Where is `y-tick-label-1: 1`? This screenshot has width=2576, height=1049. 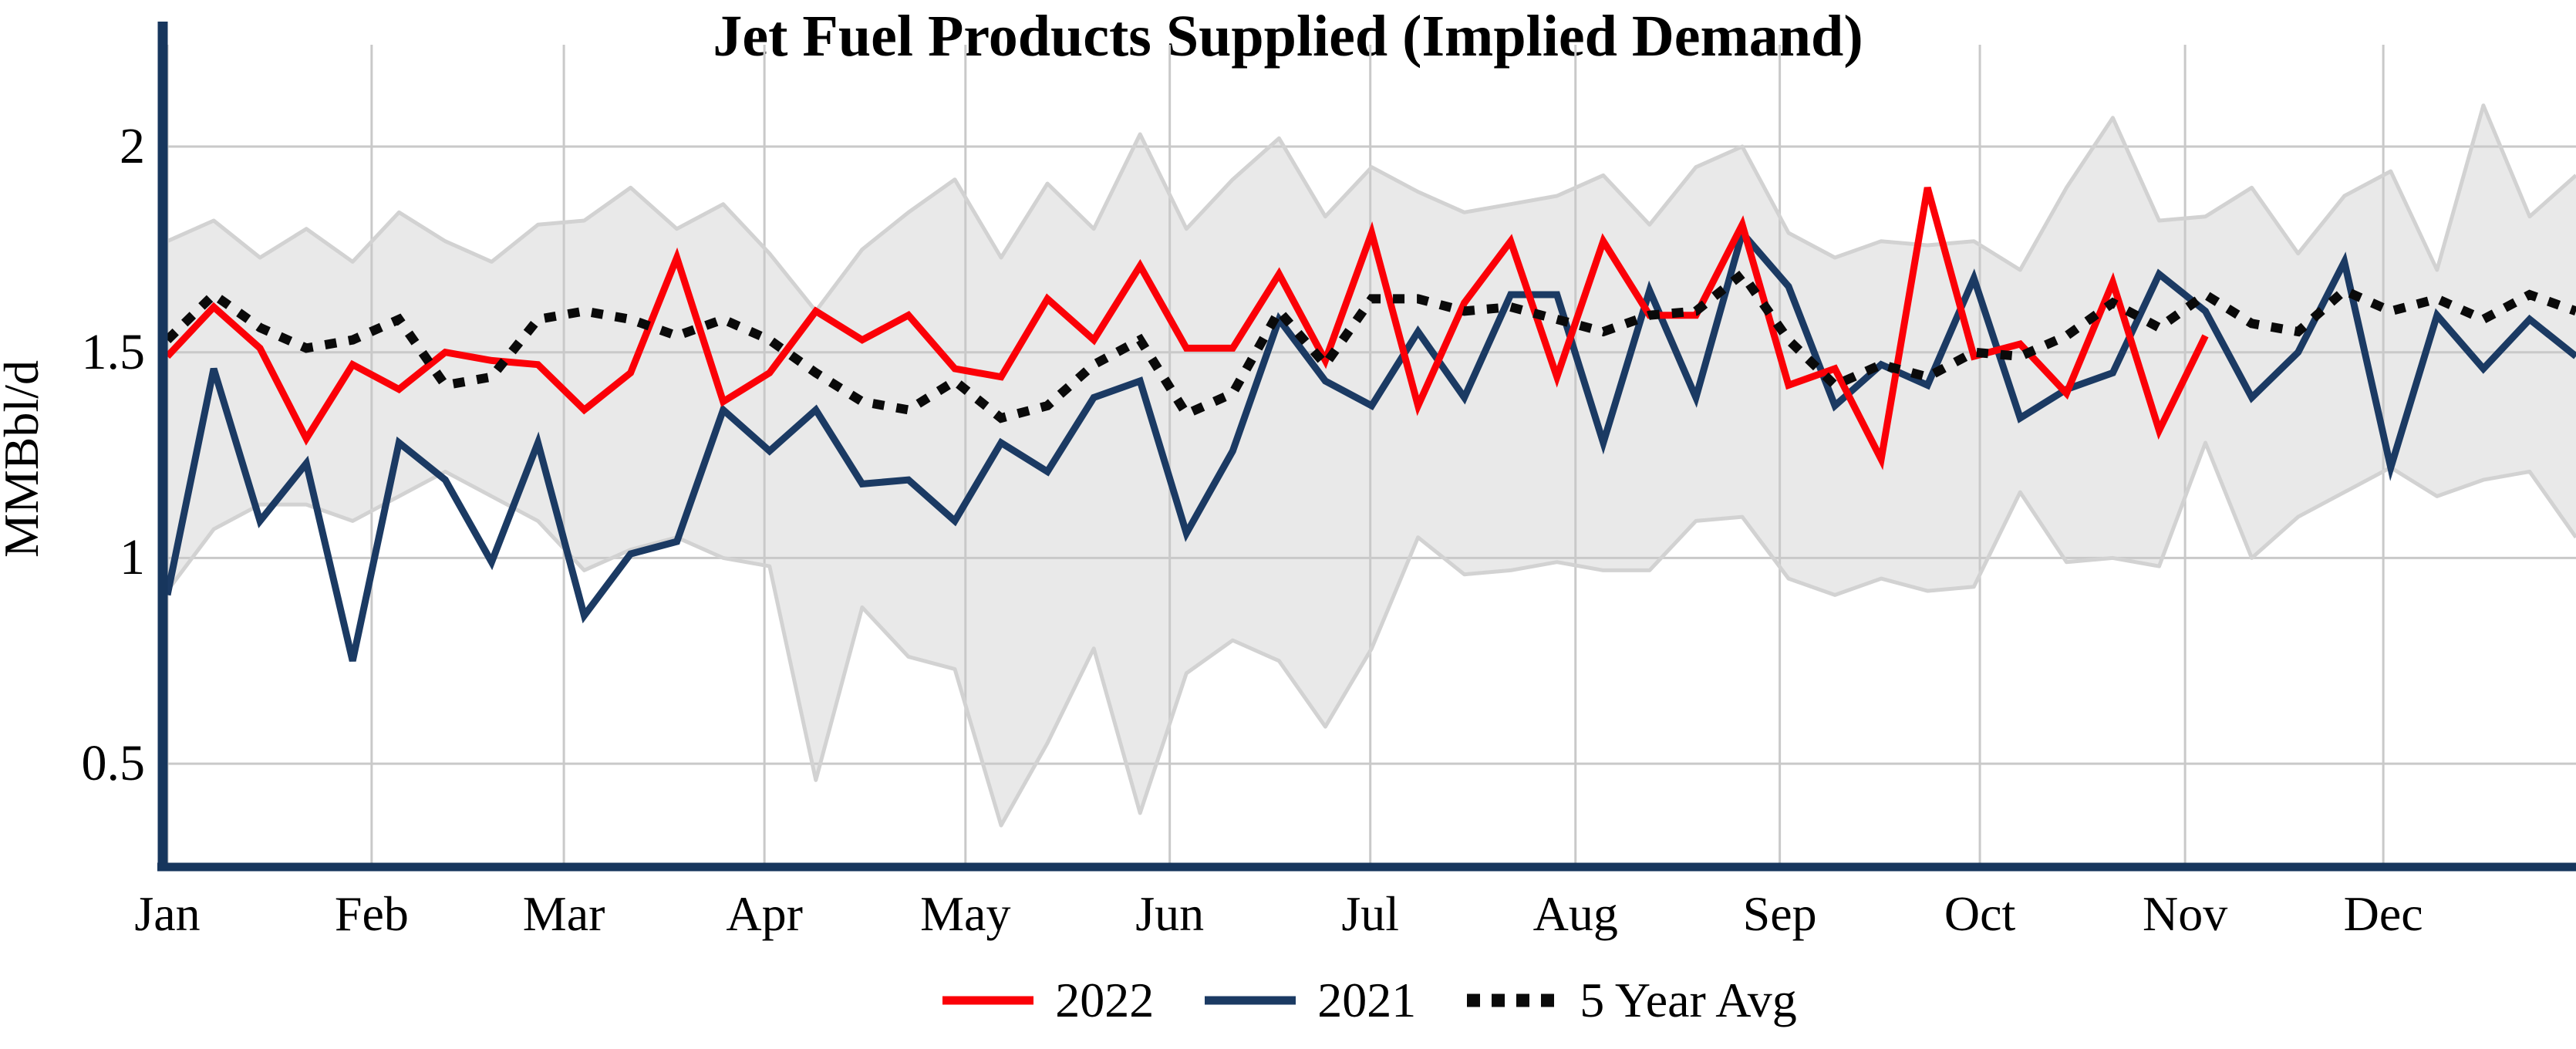 y-tick-label-1: 1 is located at coordinates (132, 557).